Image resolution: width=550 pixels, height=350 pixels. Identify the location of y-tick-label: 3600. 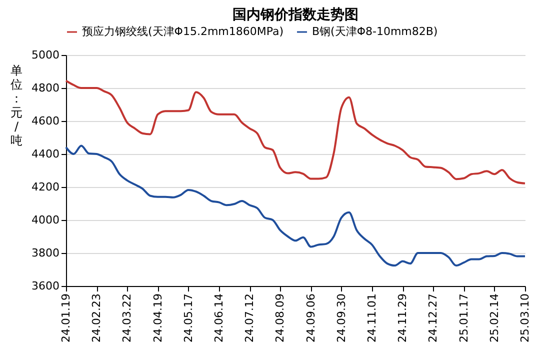
(46, 286).